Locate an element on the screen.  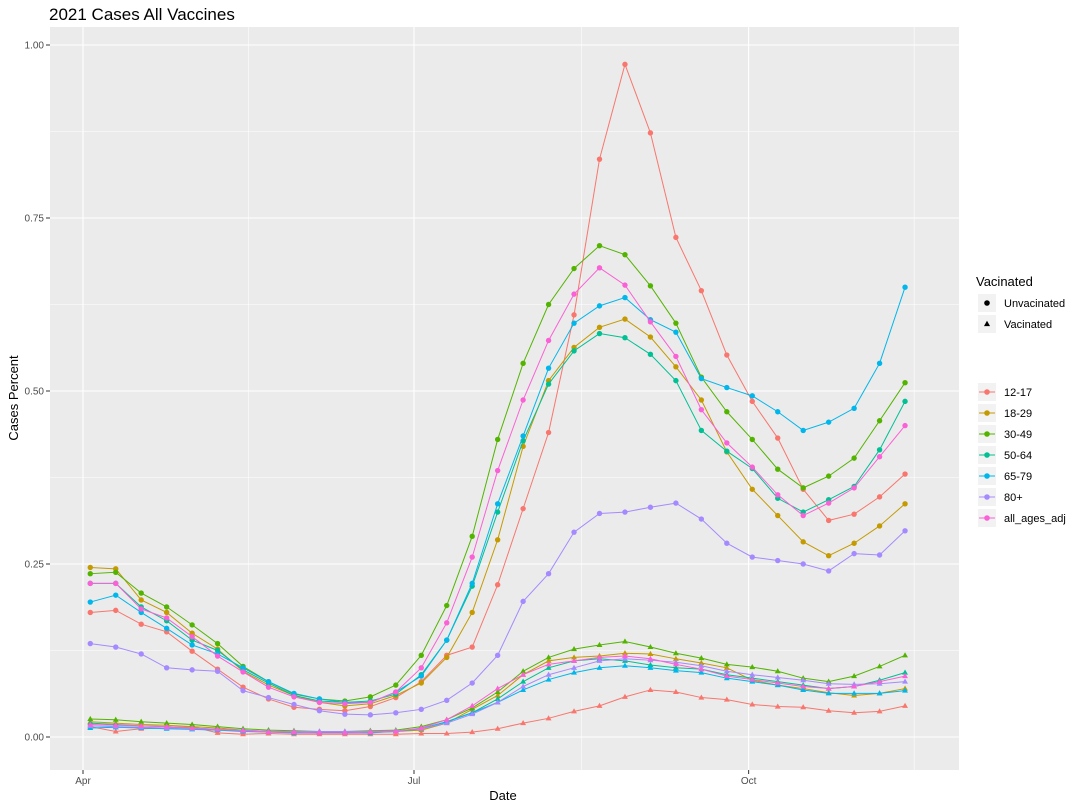
y-tick-label: 0.00 is located at coordinates (35, 738).